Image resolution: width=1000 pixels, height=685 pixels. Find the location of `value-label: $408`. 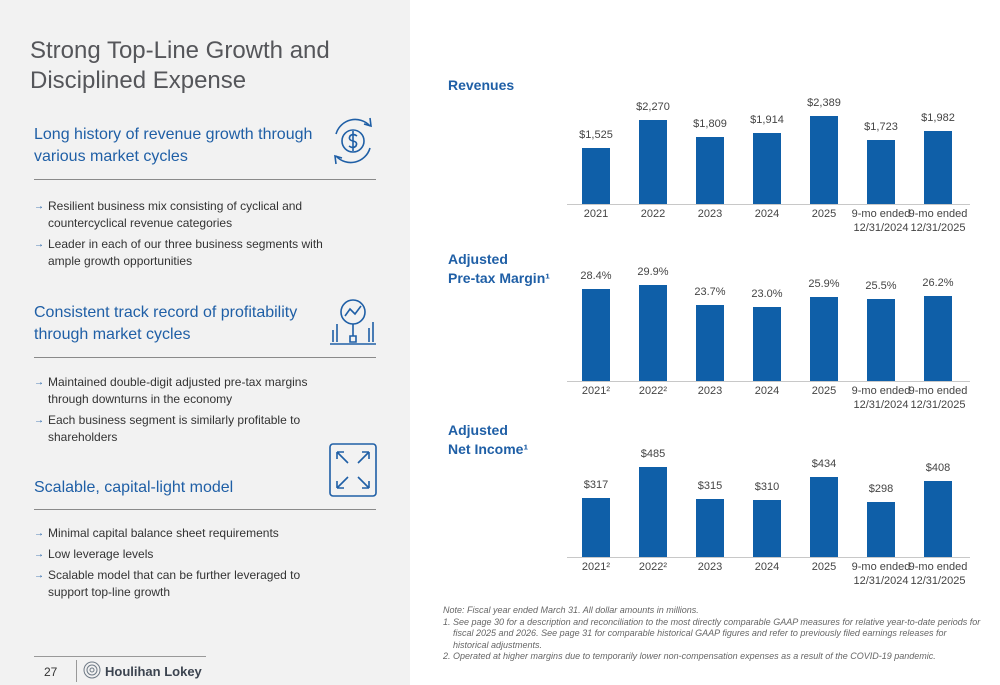

value-label: $408 is located at coordinates (938, 468).